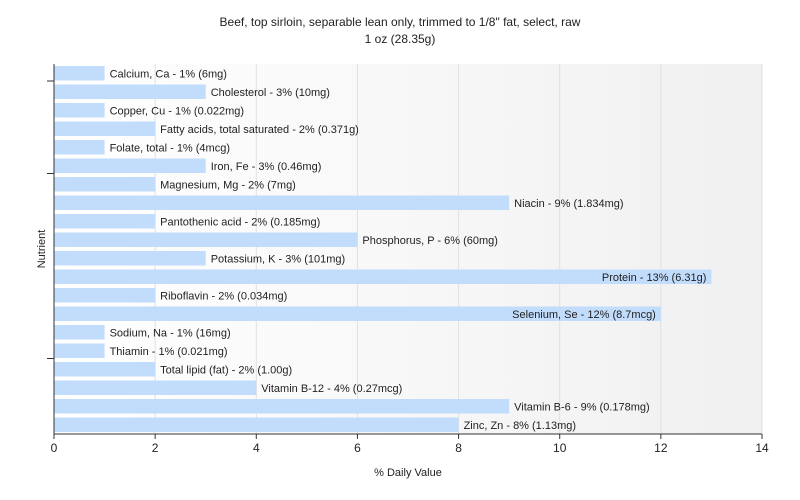 The height and width of the screenshot is (500, 800). I want to click on bar-label: Calcium, Ca - 1% (6mg), so click(168, 74).